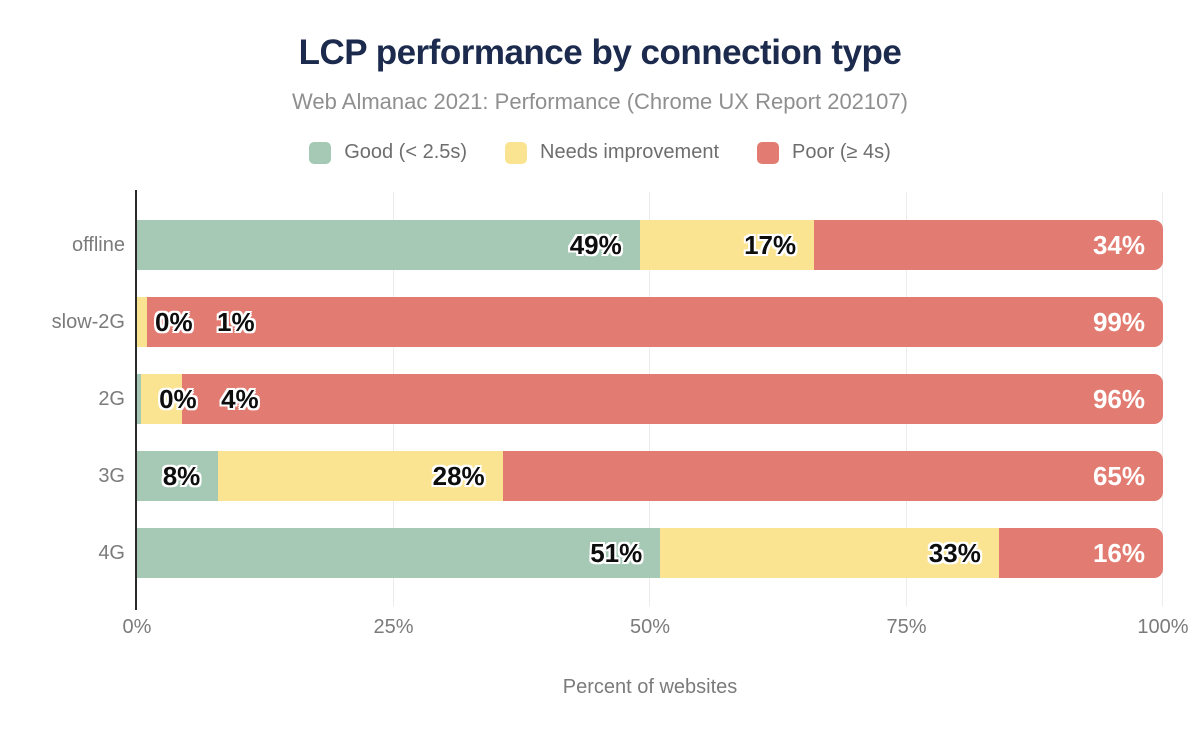 The width and height of the screenshot is (1200, 742). I want to click on category-label: offline, so click(98, 245).